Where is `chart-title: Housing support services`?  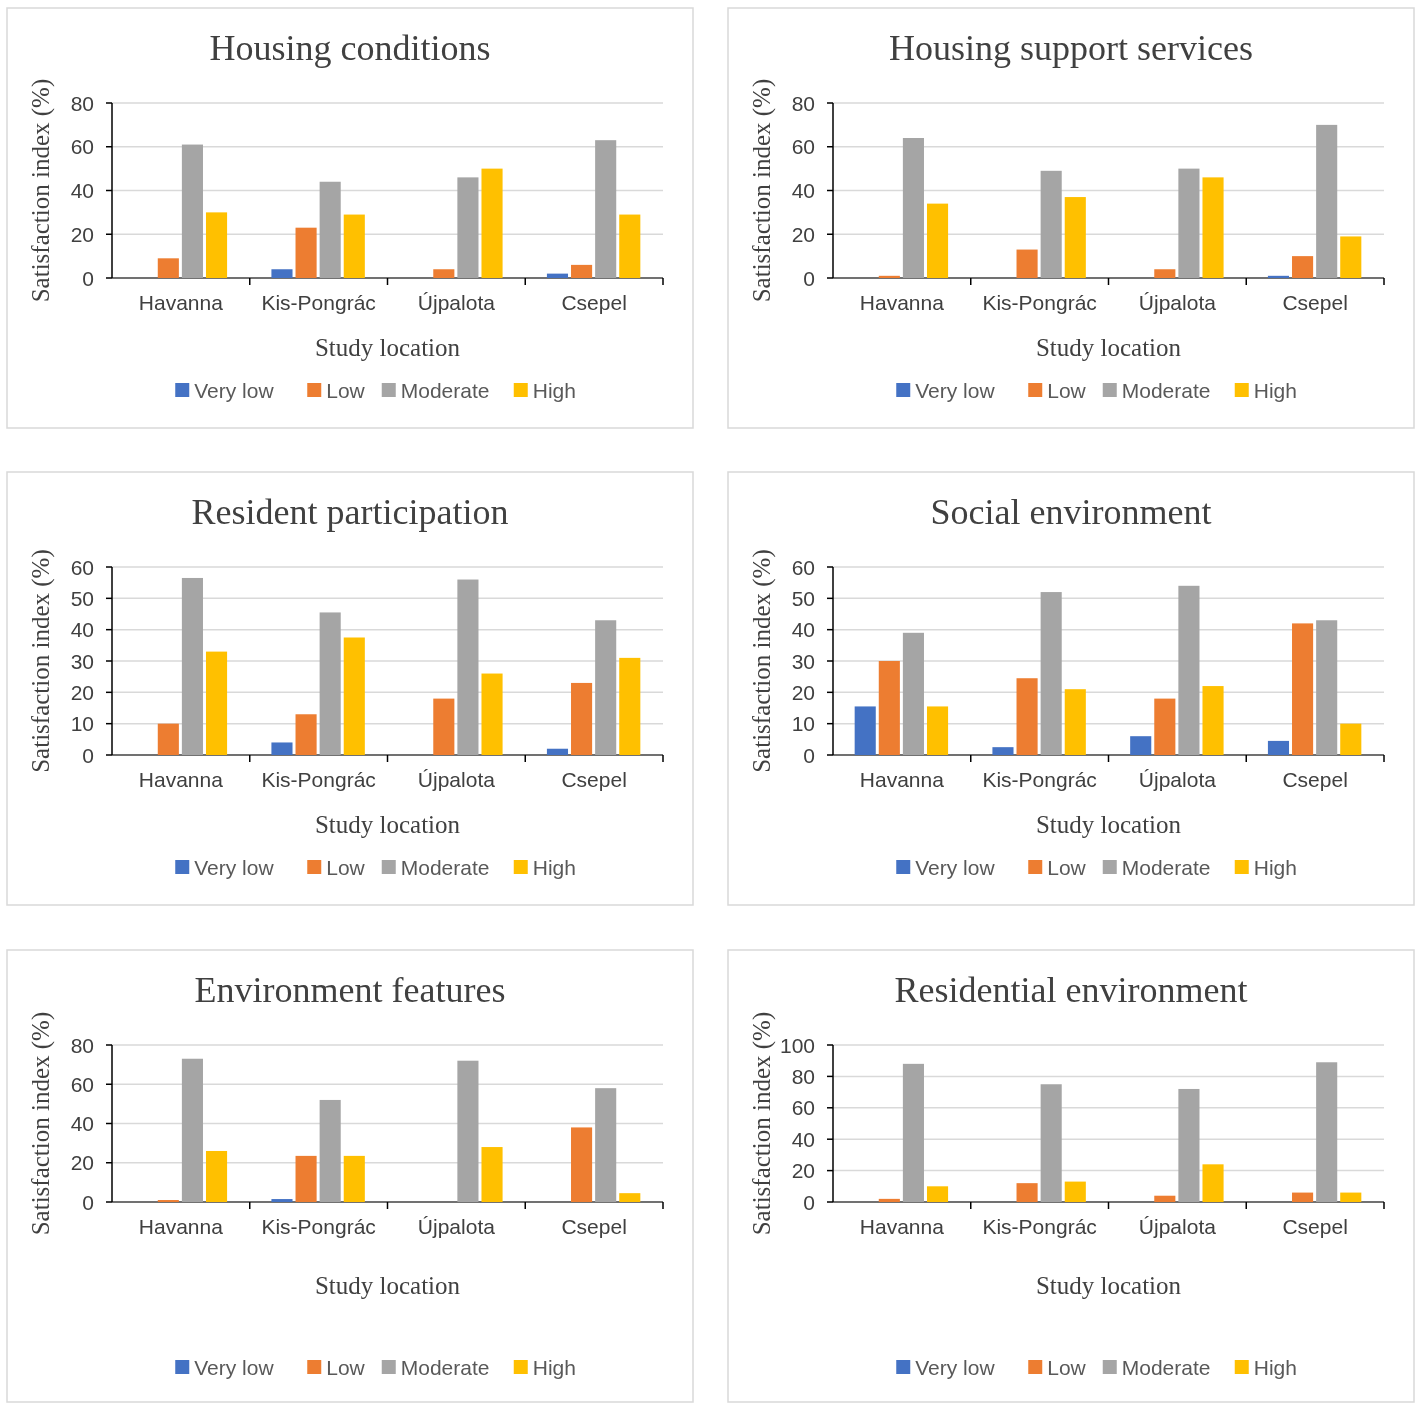
chart-title: Housing support services is located at coordinates (1071, 48).